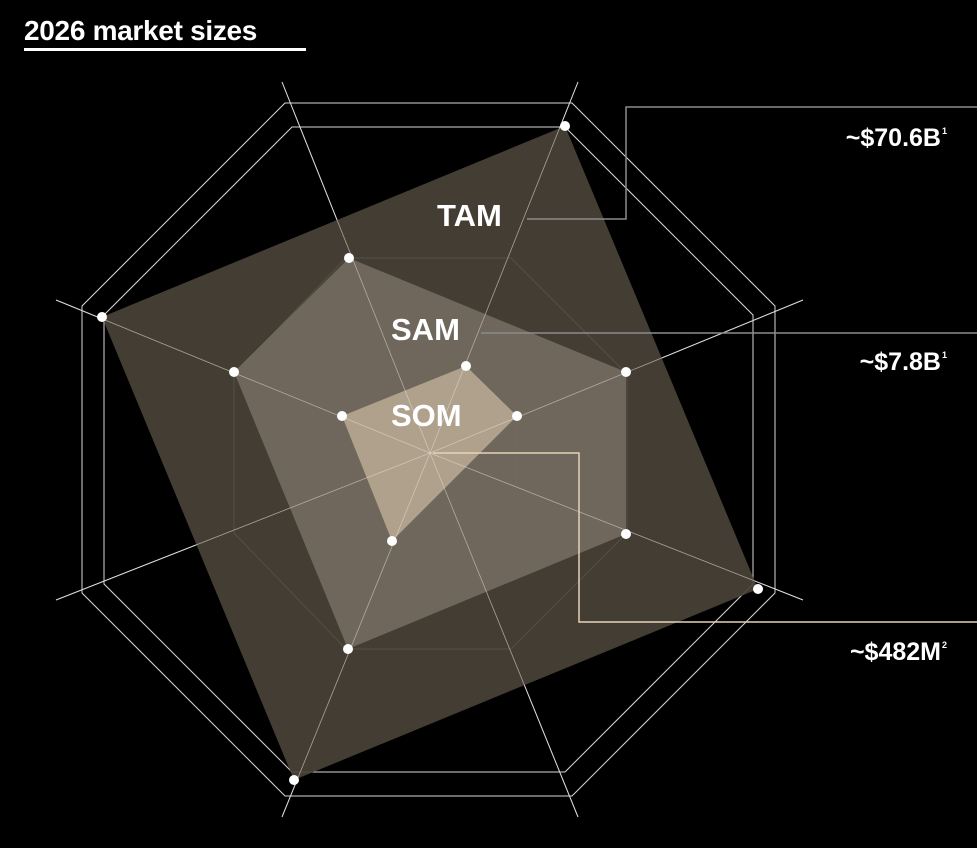  I want to click on som-connector, so click(705, 537).